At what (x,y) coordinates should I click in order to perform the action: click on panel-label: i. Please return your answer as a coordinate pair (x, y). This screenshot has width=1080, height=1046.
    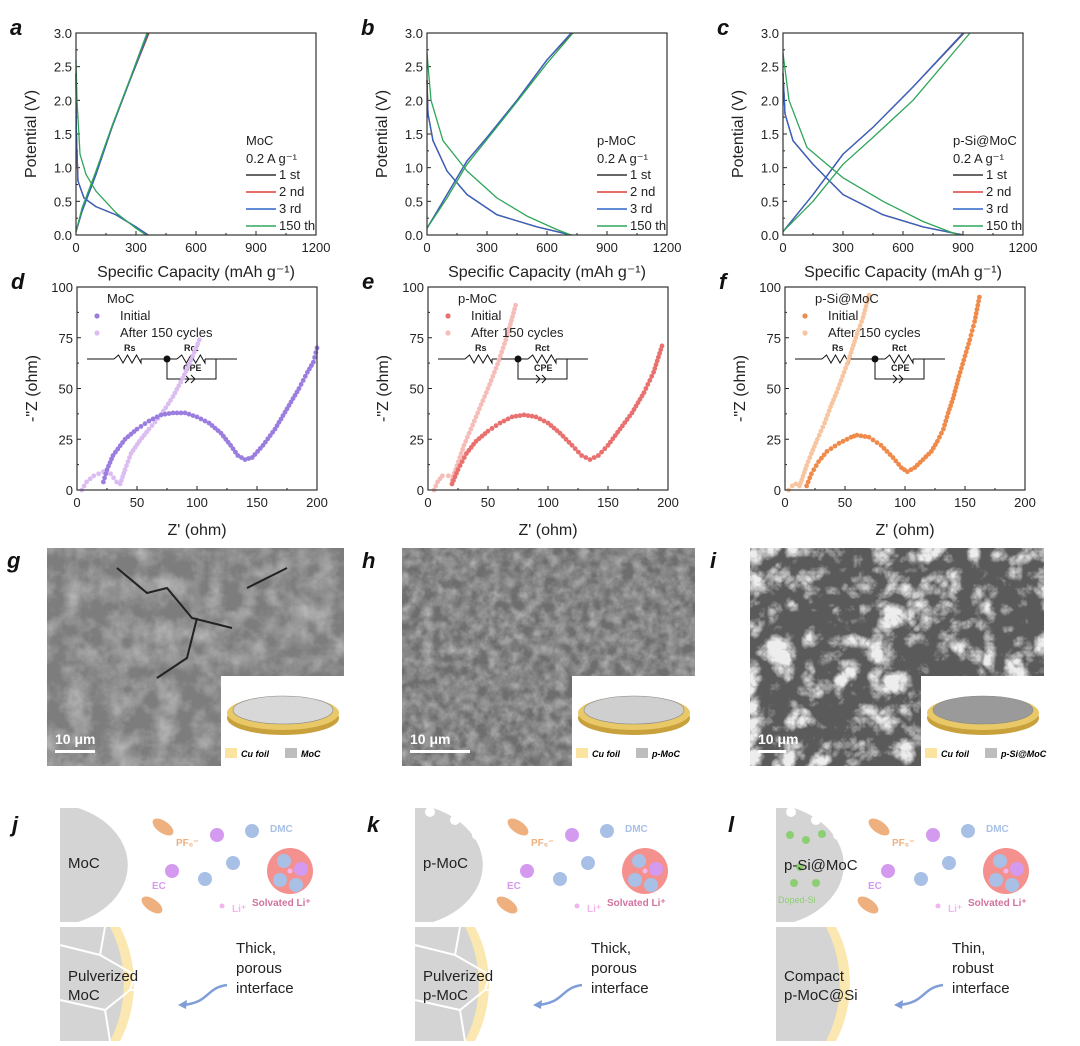
    Looking at the image, I should click on (713, 560).